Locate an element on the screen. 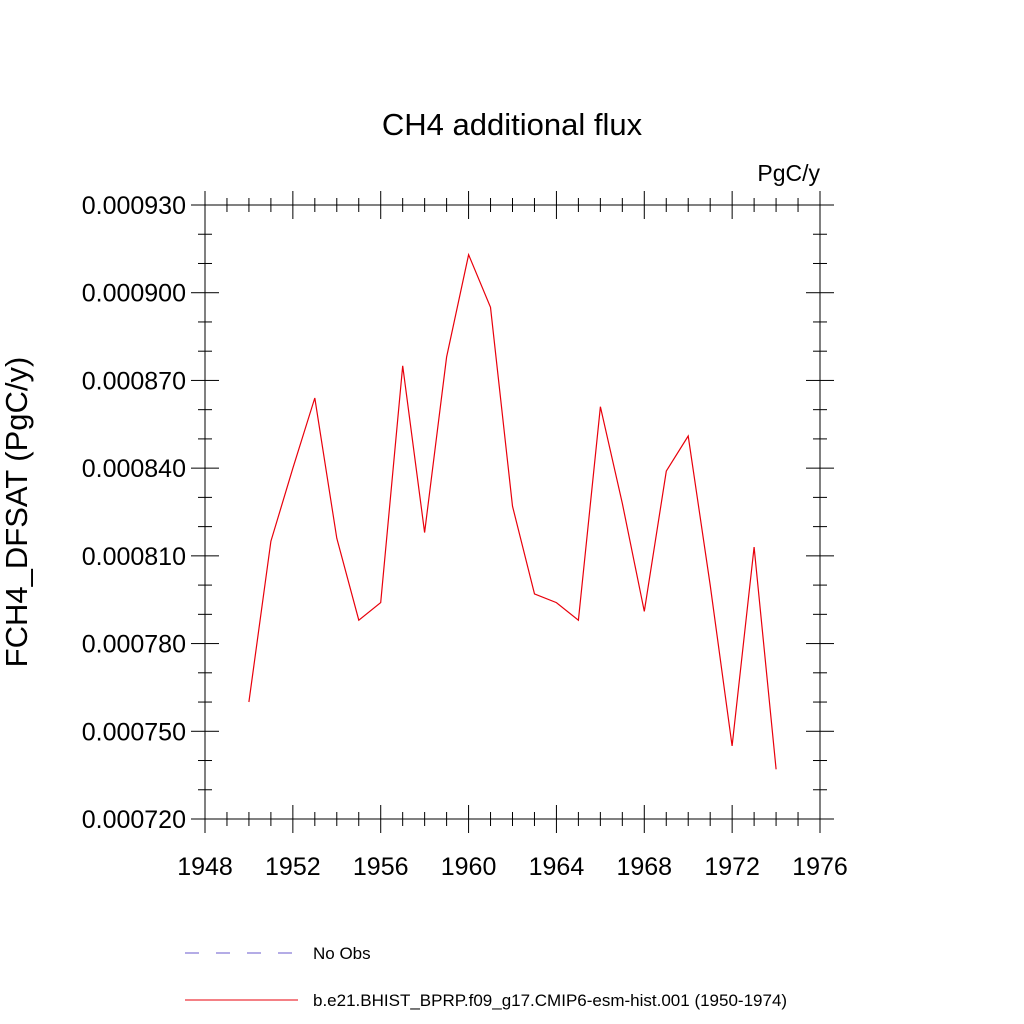  x-tick-label: 1948 is located at coordinates (205, 867).